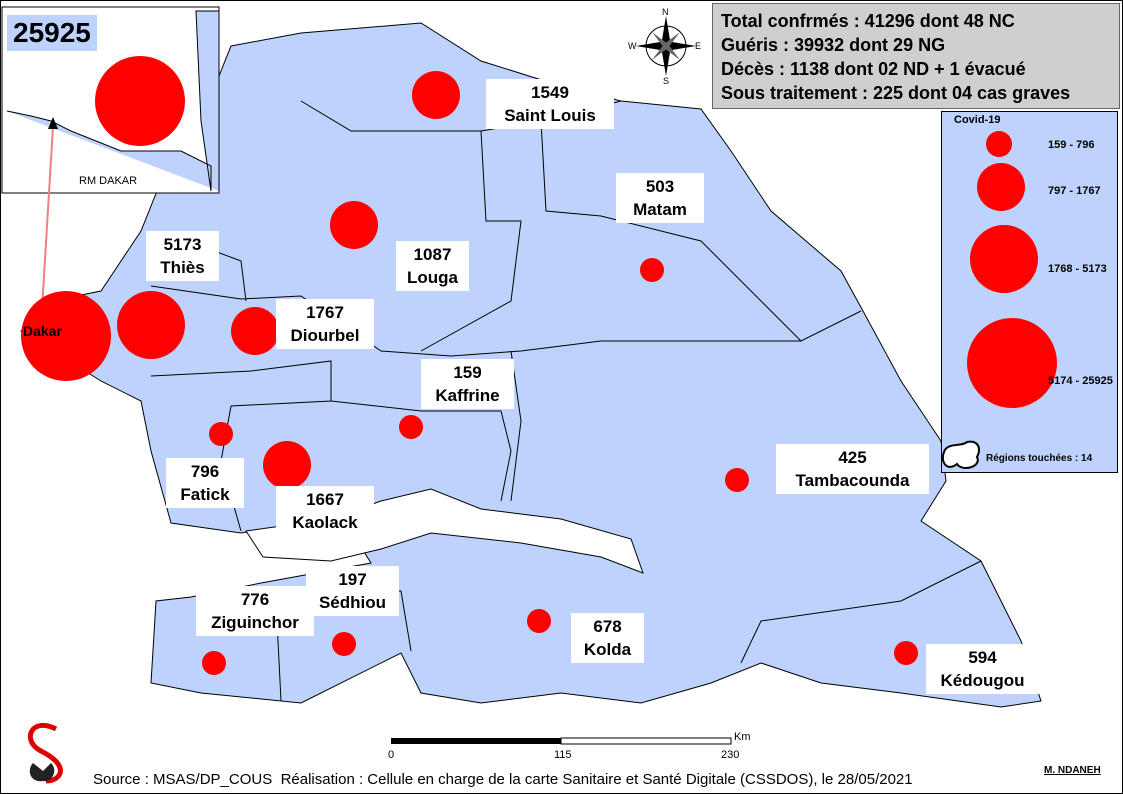 Image resolution: width=1123 pixels, height=794 pixels. Describe the element at coordinates (45, 753) in the screenshot. I see `msas-logo` at that location.